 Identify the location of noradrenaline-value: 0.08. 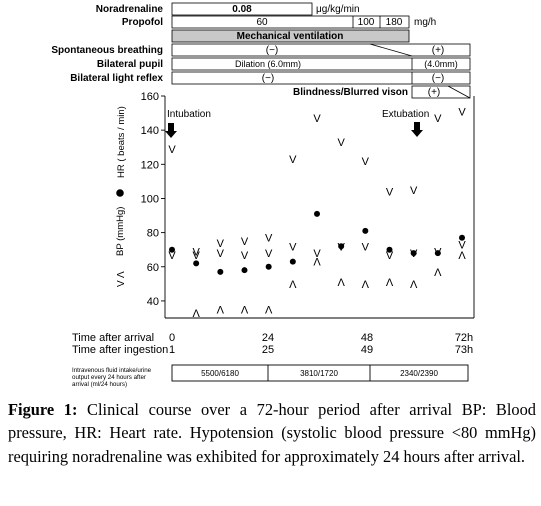
(242, 9).